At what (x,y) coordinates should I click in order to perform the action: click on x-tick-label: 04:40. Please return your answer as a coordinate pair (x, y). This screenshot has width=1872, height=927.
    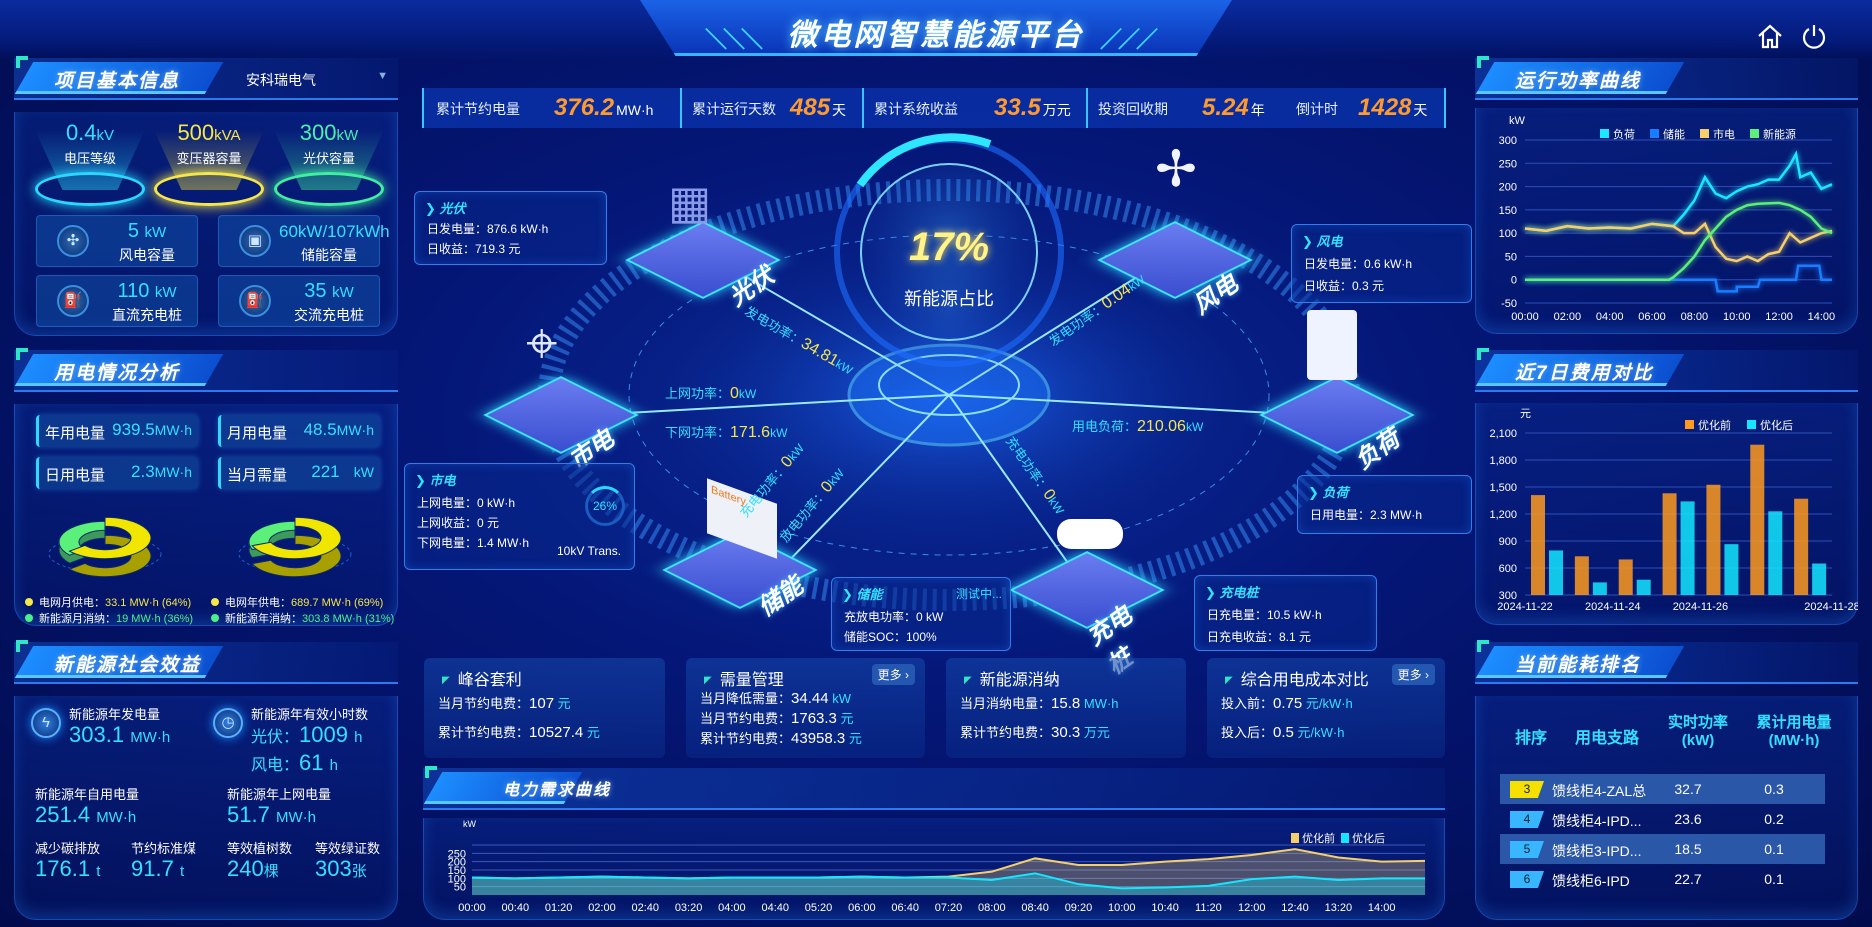
    Looking at the image, I should click on (775, 908).